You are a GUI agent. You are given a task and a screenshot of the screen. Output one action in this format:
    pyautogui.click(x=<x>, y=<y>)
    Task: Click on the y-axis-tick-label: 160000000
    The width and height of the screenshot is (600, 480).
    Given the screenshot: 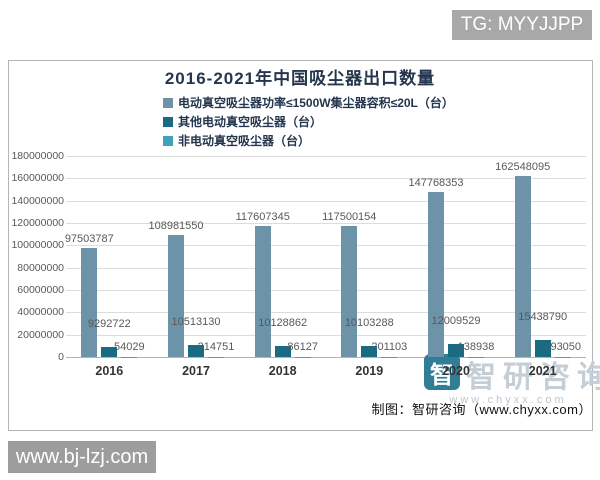 What is the action you would take?
    pyautogui.click(x=37, y=178)
    